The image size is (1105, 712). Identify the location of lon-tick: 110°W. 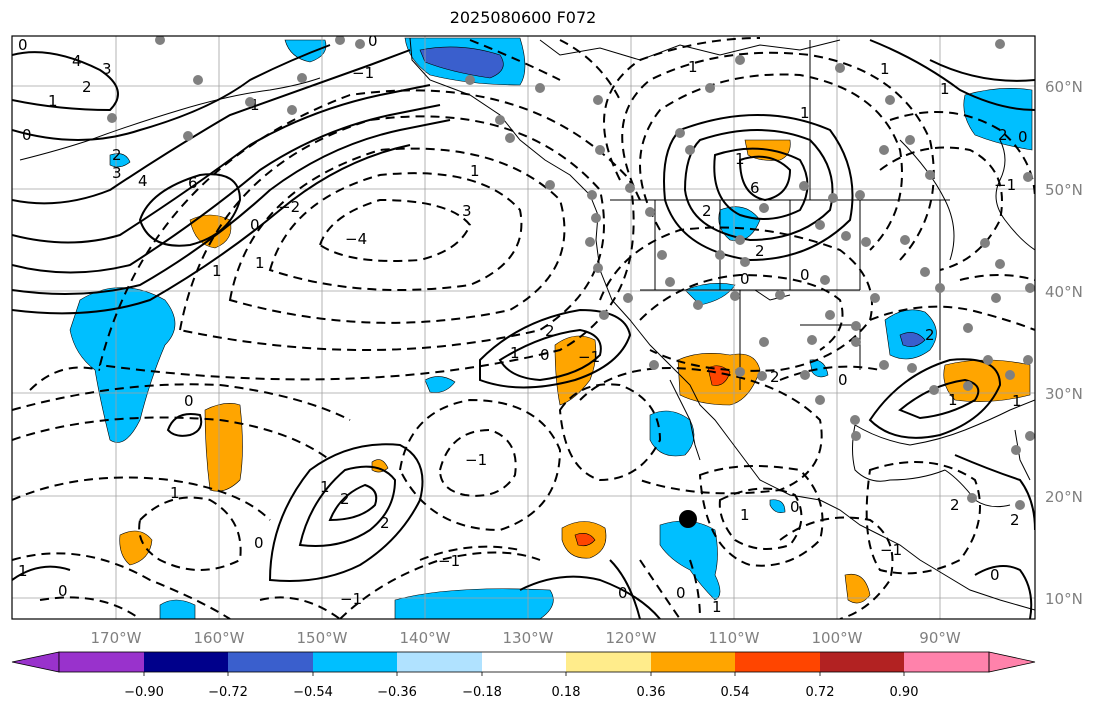
(734, 638).